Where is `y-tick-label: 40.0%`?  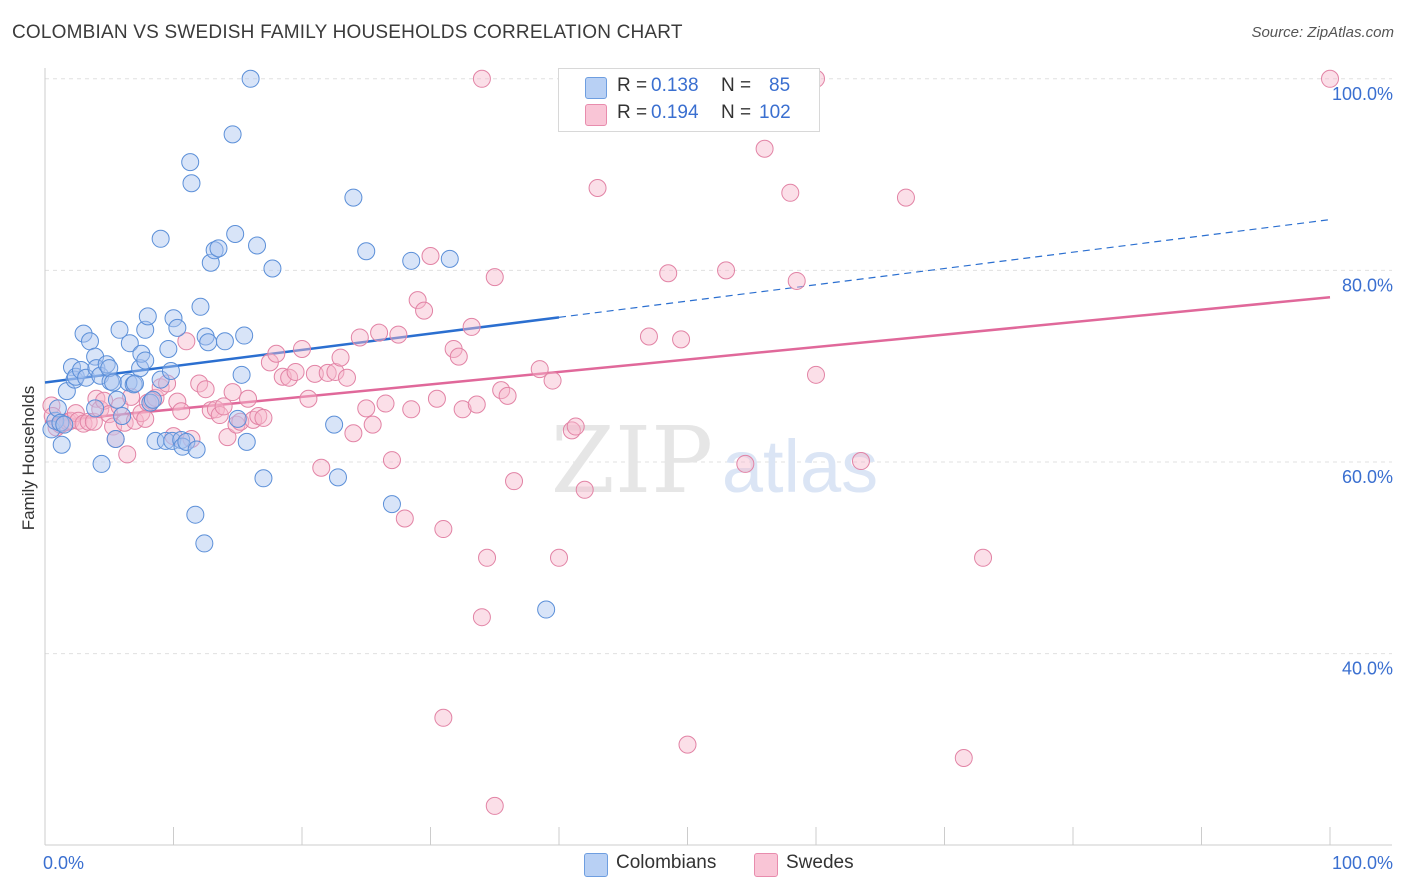 y-tick-label: 40.0% is located at coordinates (1367, 669).